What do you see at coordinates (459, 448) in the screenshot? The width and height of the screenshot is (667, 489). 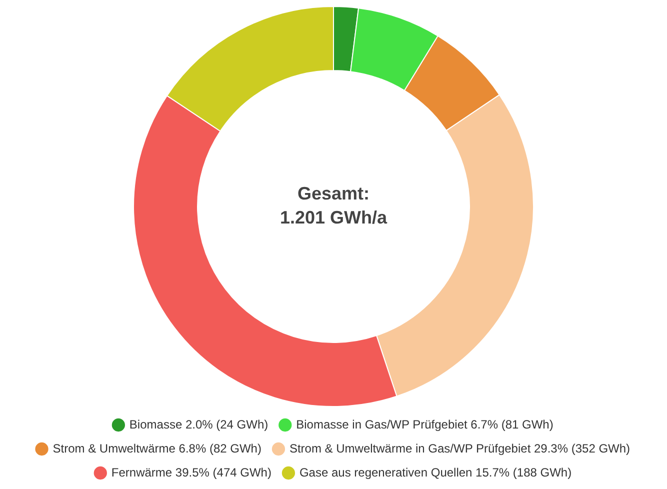 I see `legend-label: Strom & Umweltwärme in Gas/WP Prüfgebiet 29.3% (352 GWh)` at bounding box center [459, 448].